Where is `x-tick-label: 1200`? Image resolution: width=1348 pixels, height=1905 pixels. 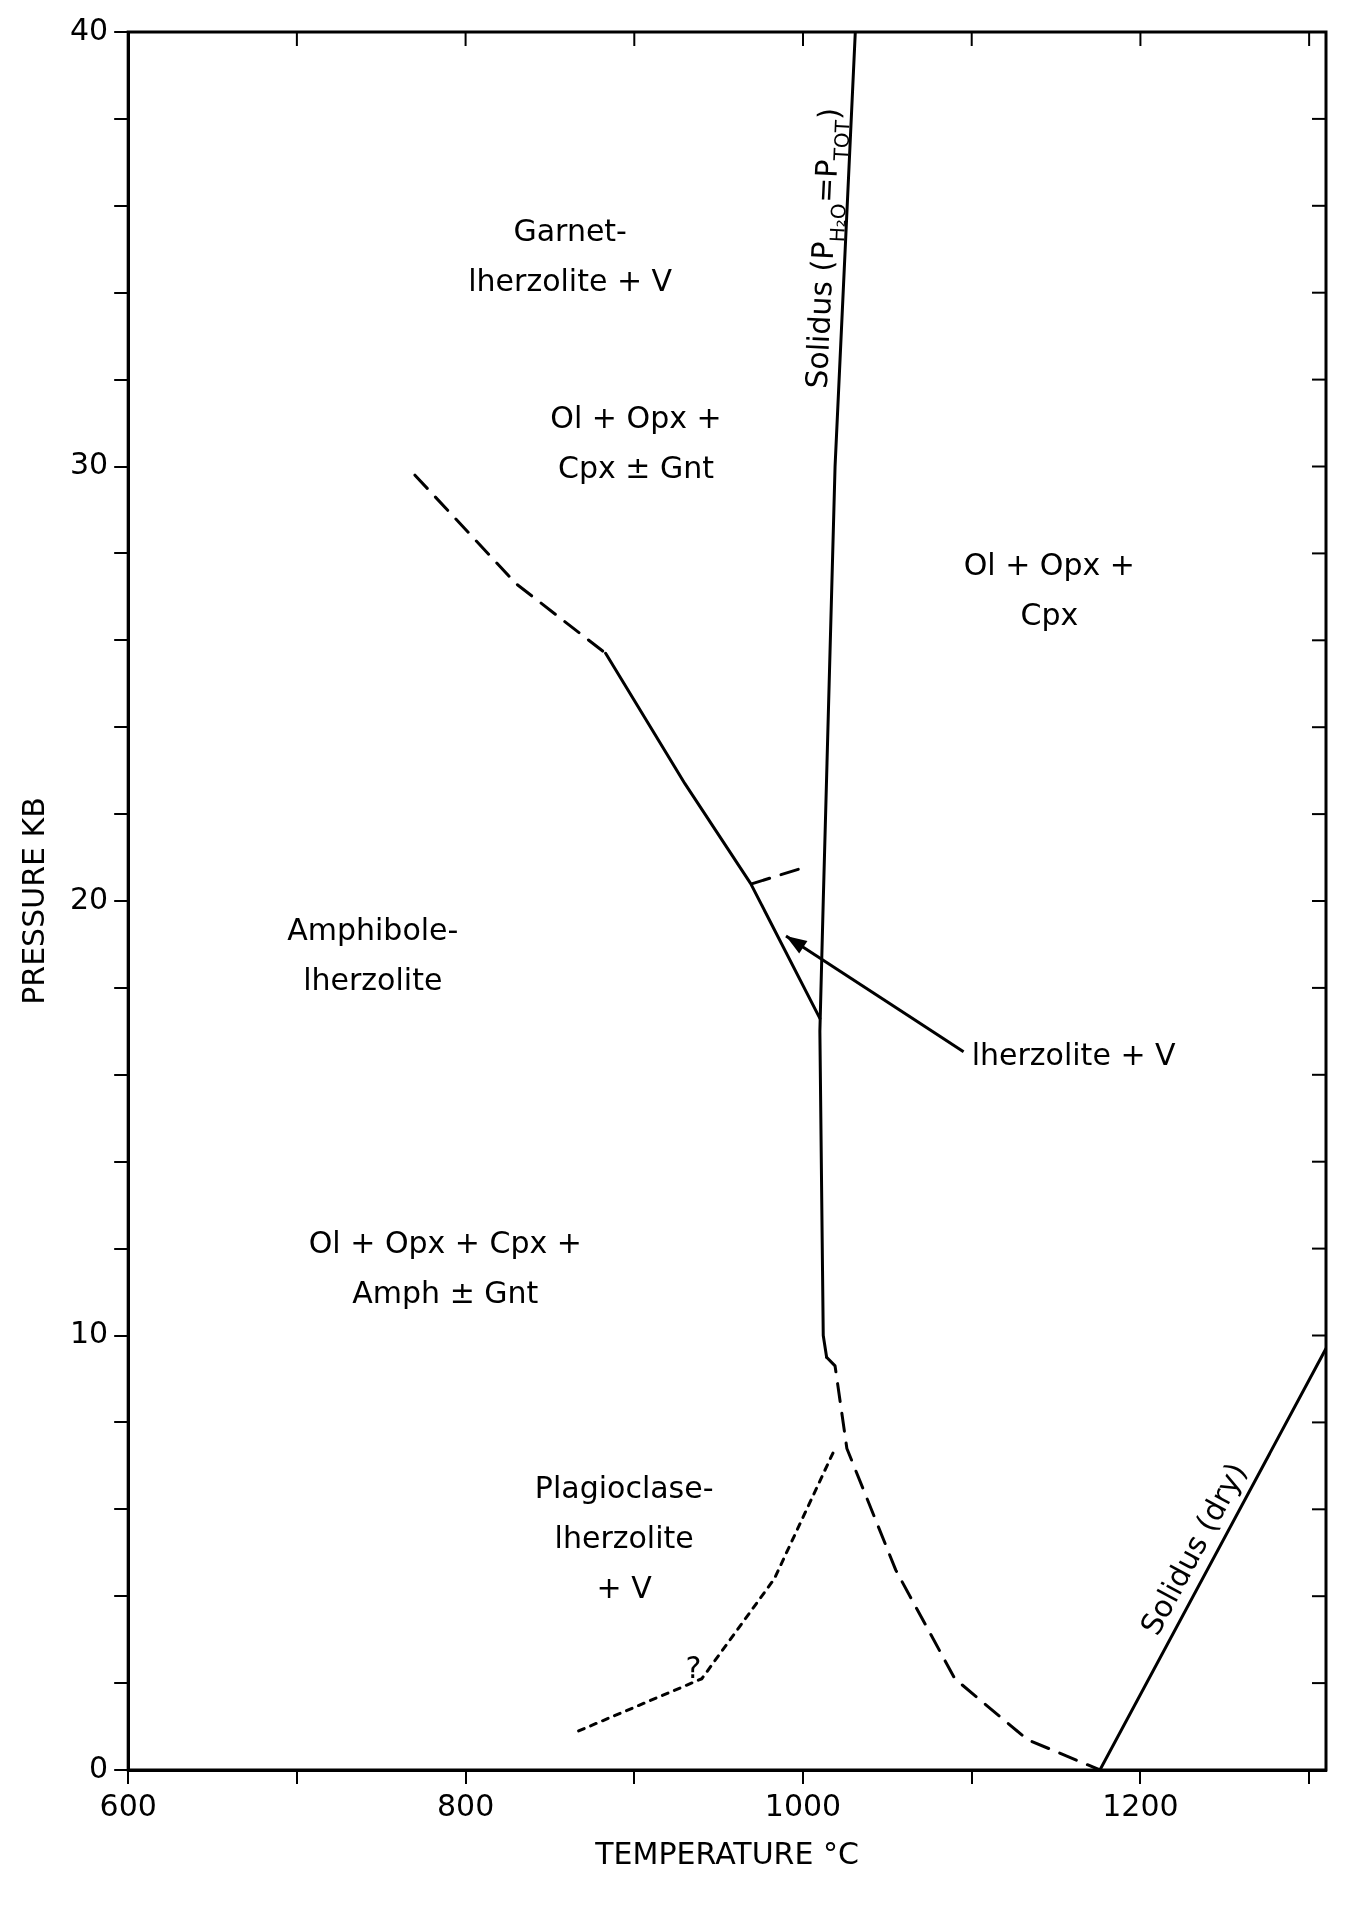
x-tick-label: 1200 is located at coordinates (1140, 1805).